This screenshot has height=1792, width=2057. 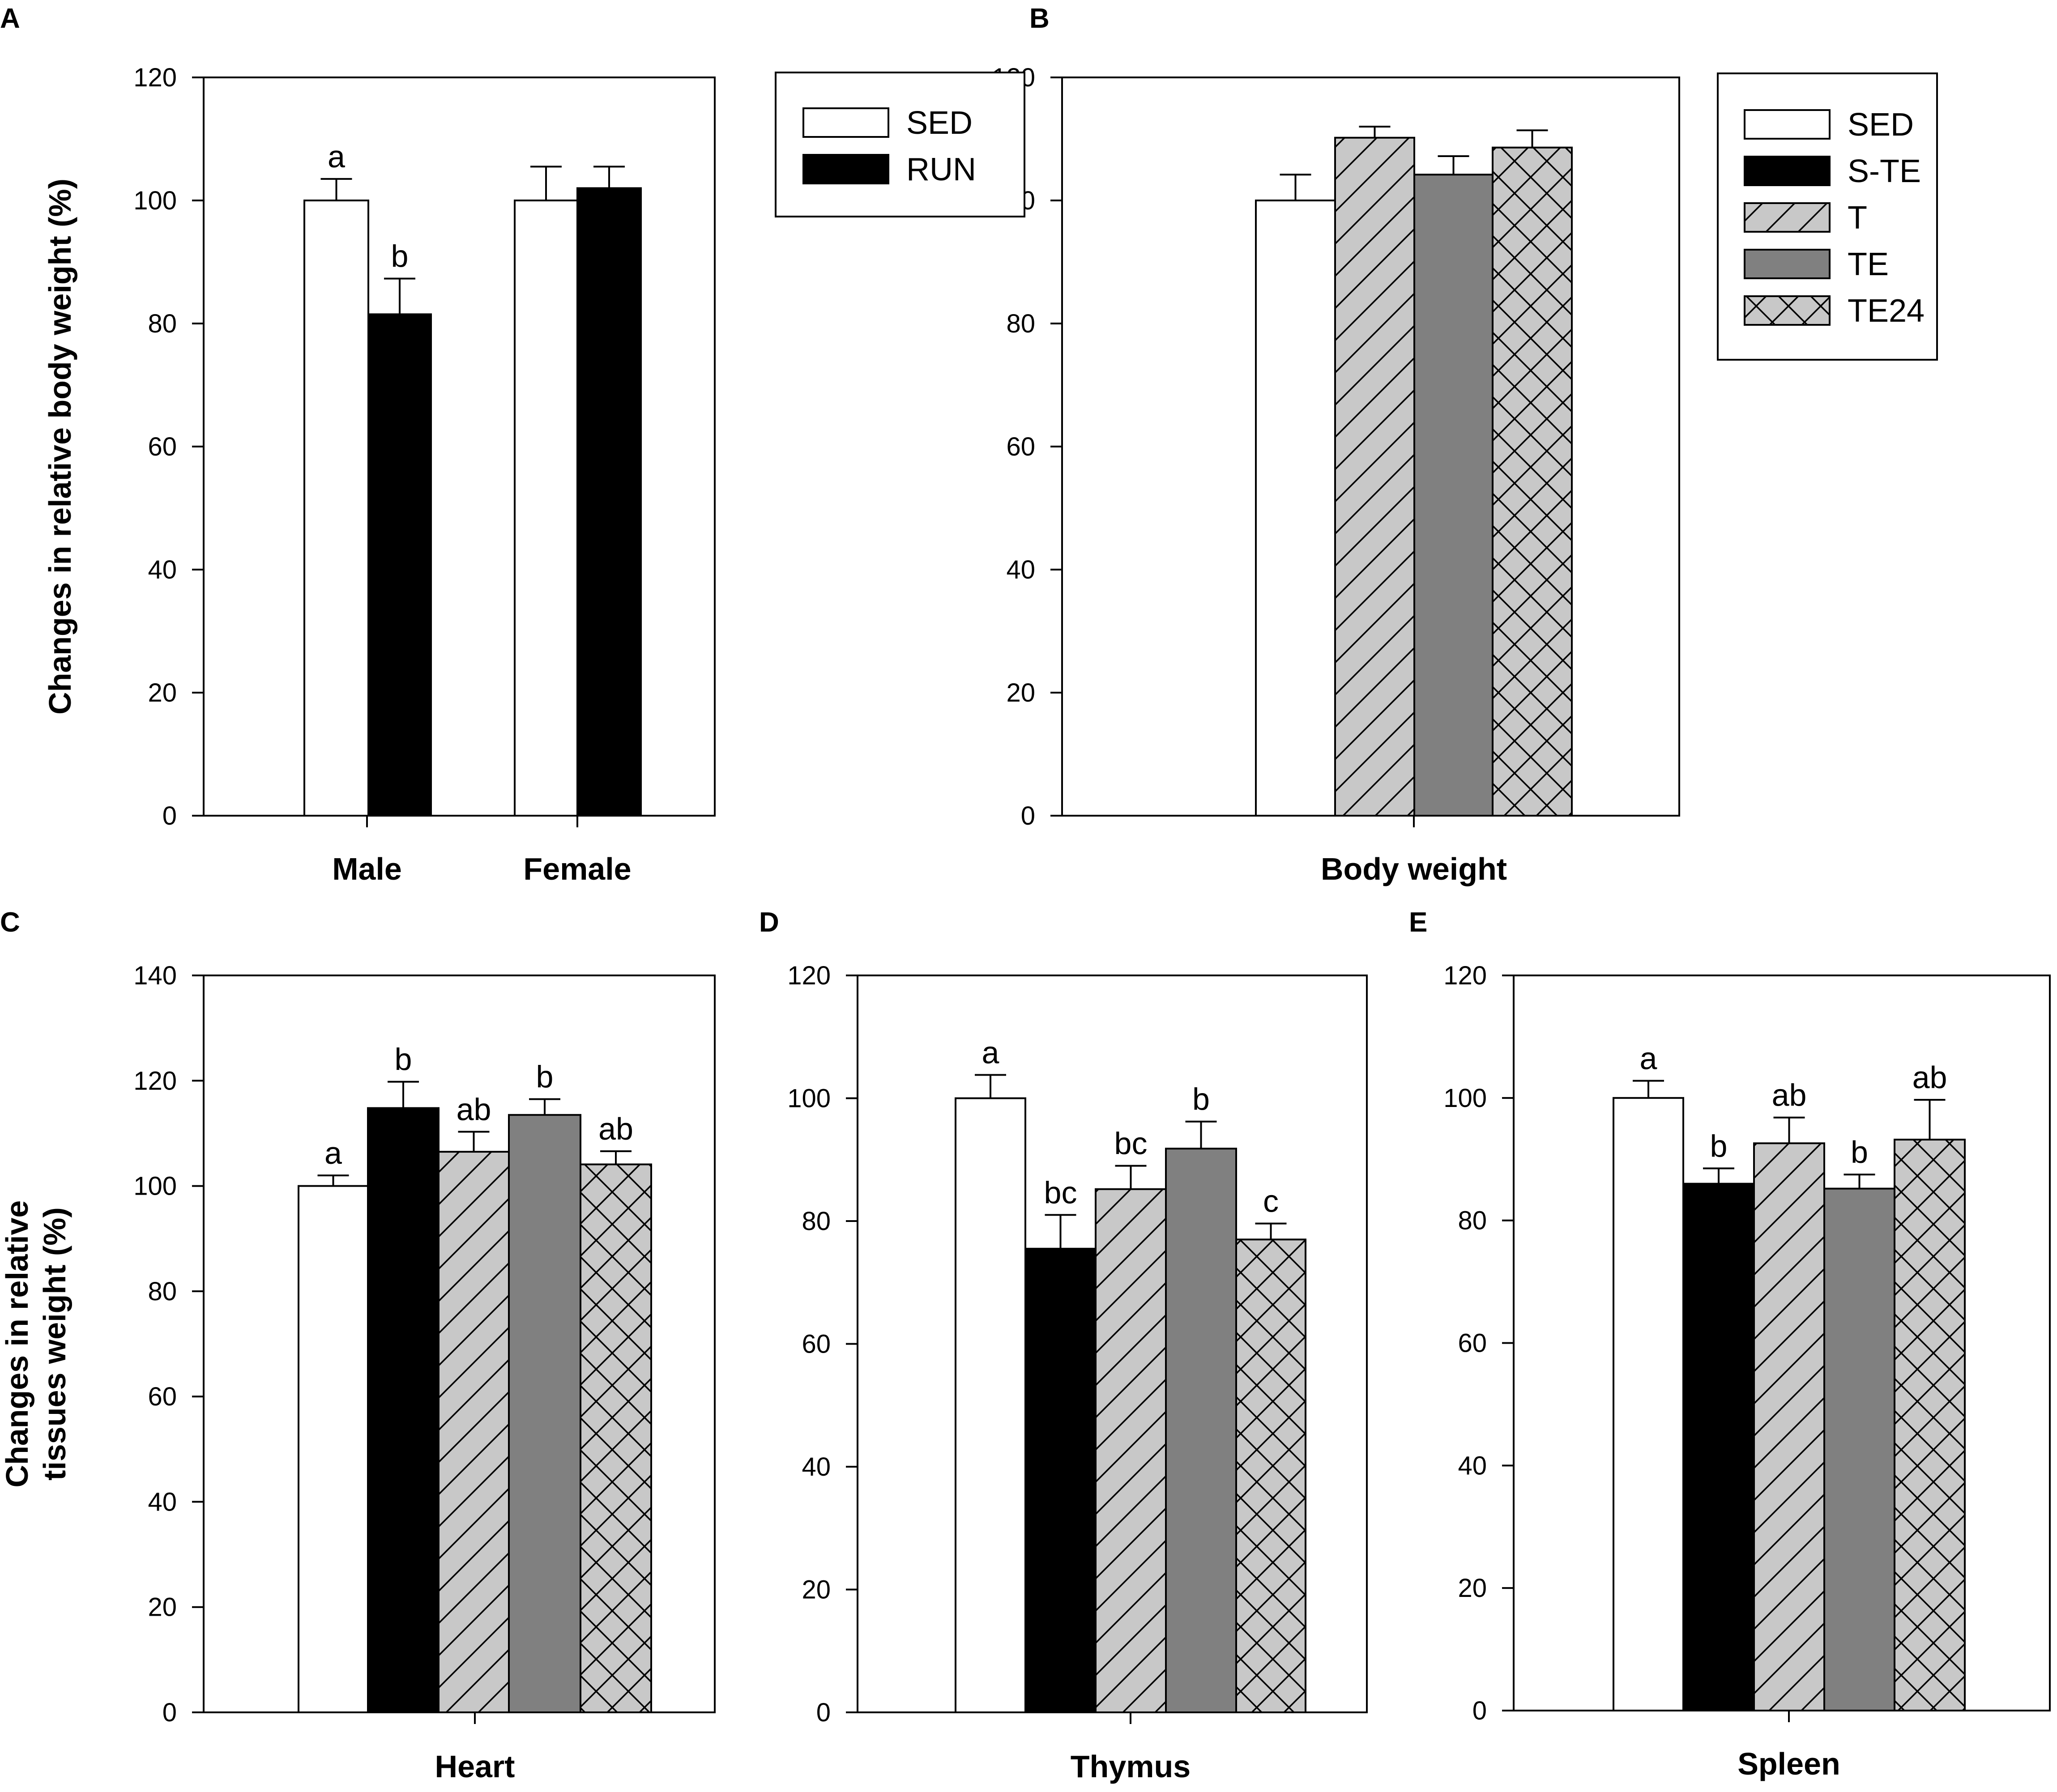 What do you see at coordinates (577, 868) in the screenshot?
I see `x-category-label: Female` at bounding box center [577, 868].